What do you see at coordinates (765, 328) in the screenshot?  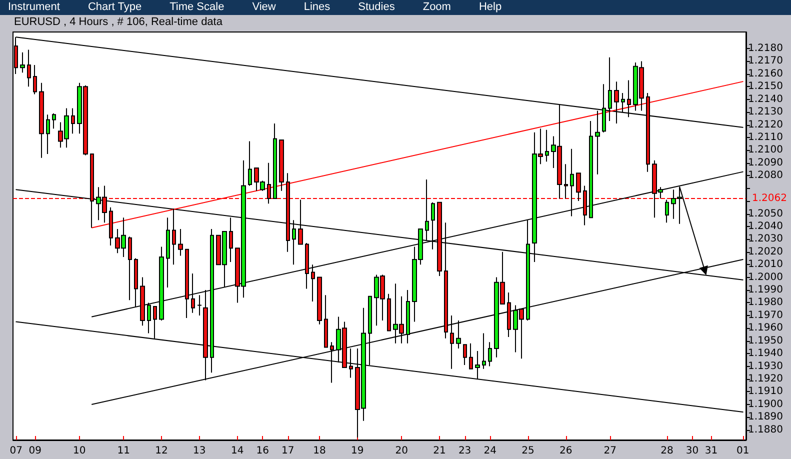 I see `y-tick-label: 1.1960` at bounding box center [765, 328].